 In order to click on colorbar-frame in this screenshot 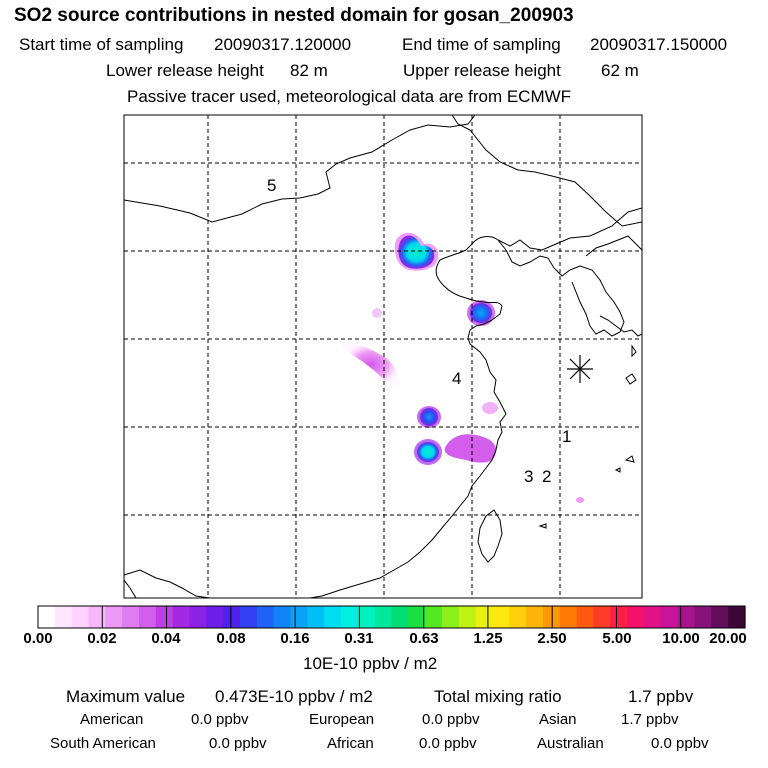, I will do `click(391, 617)`.